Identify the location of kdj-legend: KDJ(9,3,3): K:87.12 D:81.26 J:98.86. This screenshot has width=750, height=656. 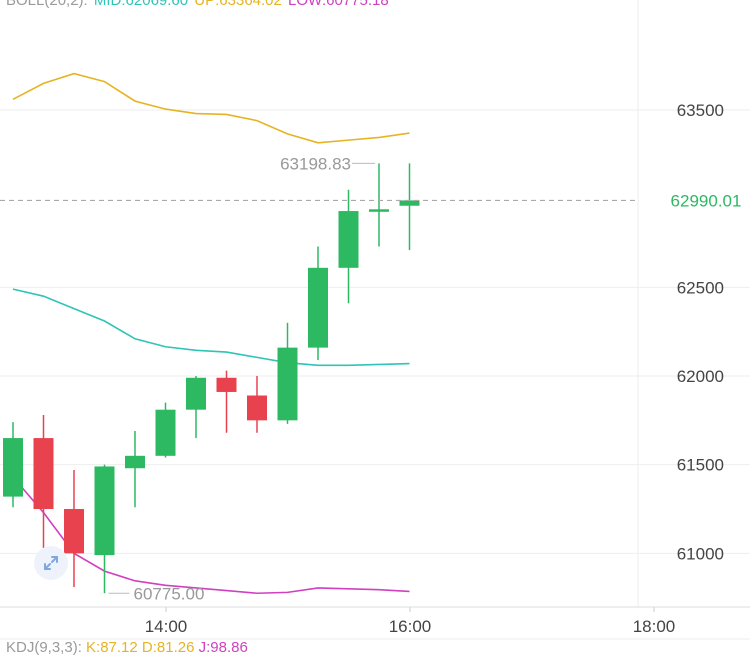
(127, 647).